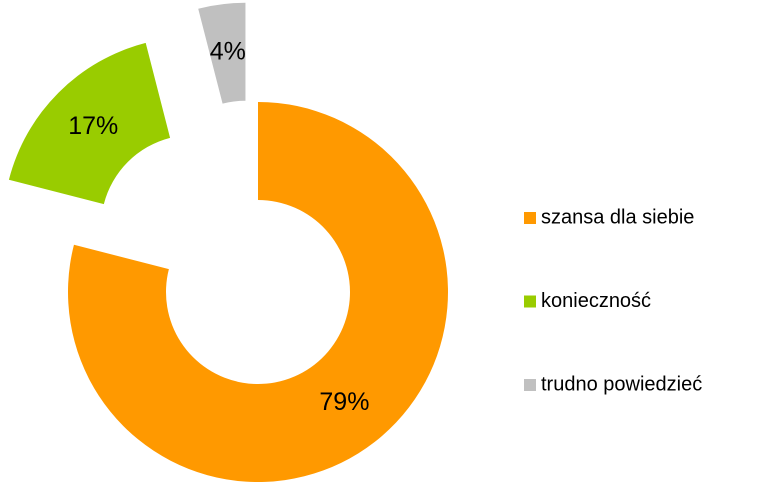  I want to click on legend-label: konieczność, so click(596, 301).